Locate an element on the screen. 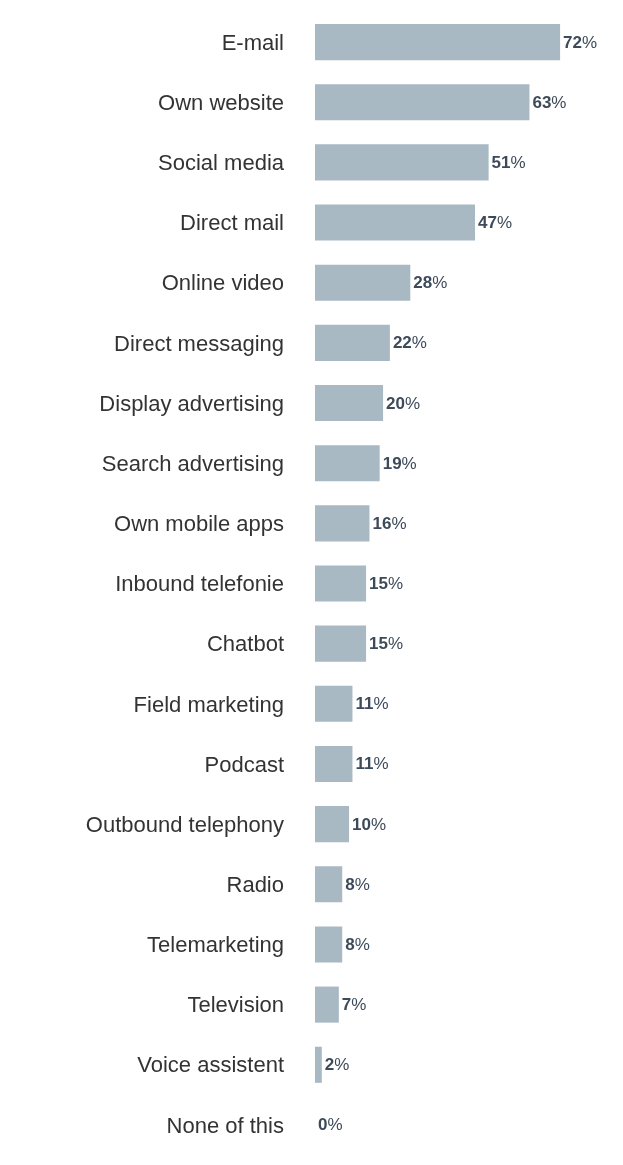 This screenshot has width=623, height=1165. data-label: 19% is located at coordinates (399, 463).